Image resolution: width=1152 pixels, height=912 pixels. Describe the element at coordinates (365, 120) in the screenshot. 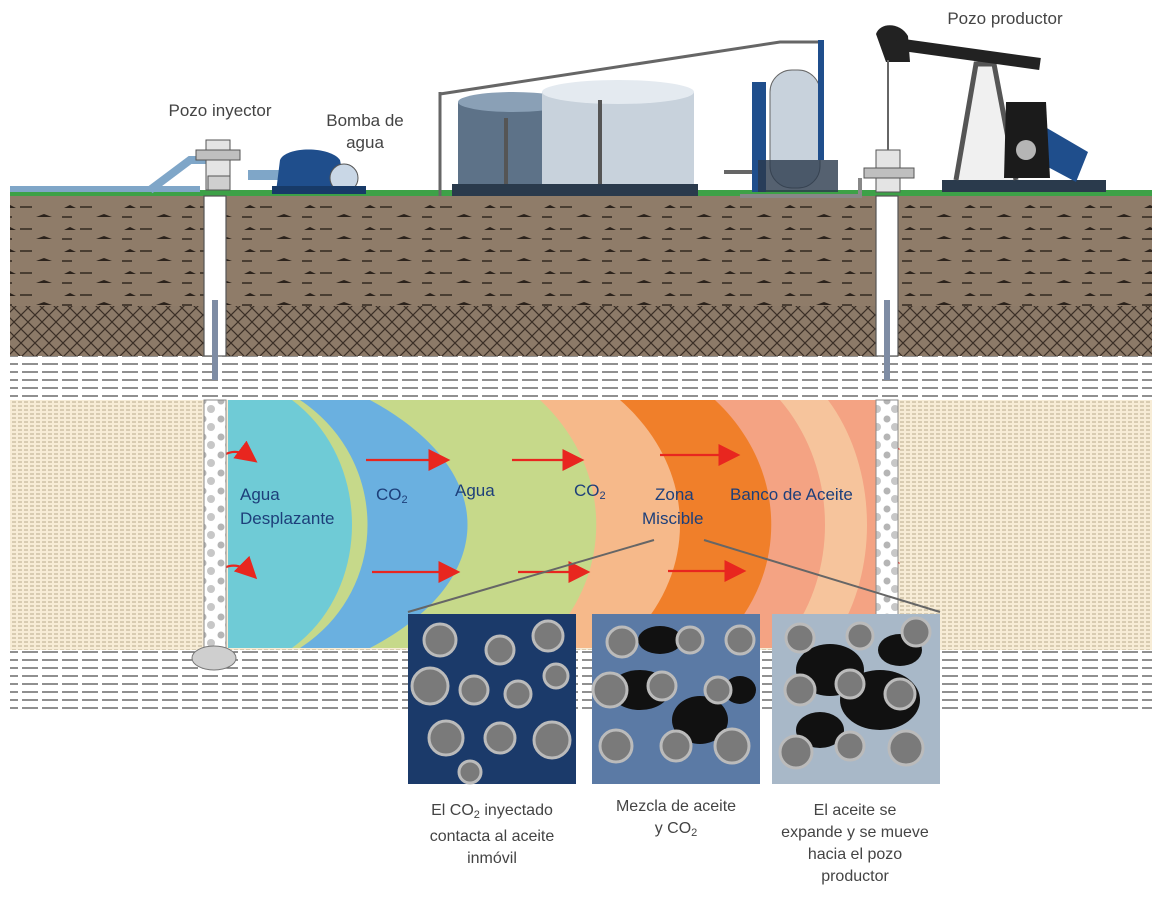

I see `water-pump-label-line1: Bomba de` at that location.